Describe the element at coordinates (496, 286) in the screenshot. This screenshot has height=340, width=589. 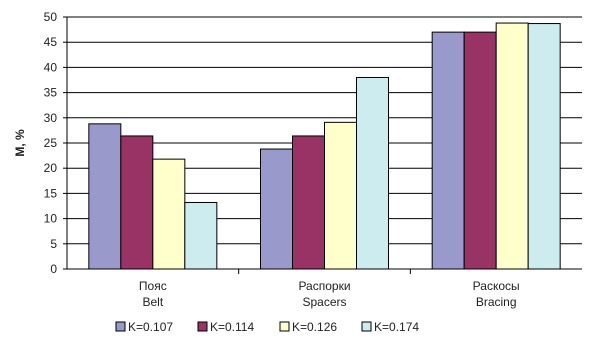
I see `category-label: Раскосы` at that location.